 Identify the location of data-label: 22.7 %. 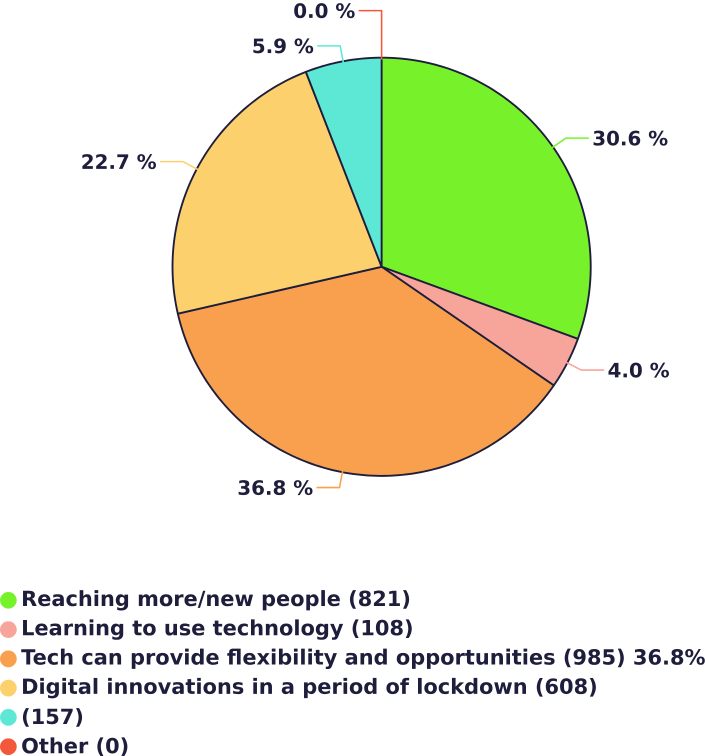
(119, 162).